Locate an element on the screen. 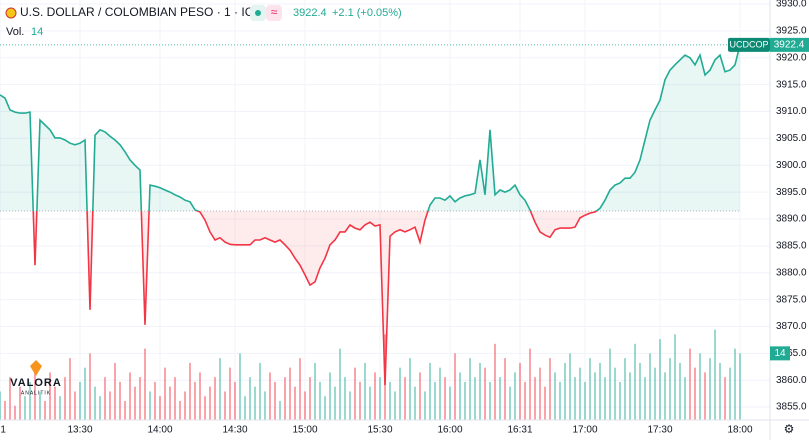  volume-label: Vol. is located at coordinates (15, 32).